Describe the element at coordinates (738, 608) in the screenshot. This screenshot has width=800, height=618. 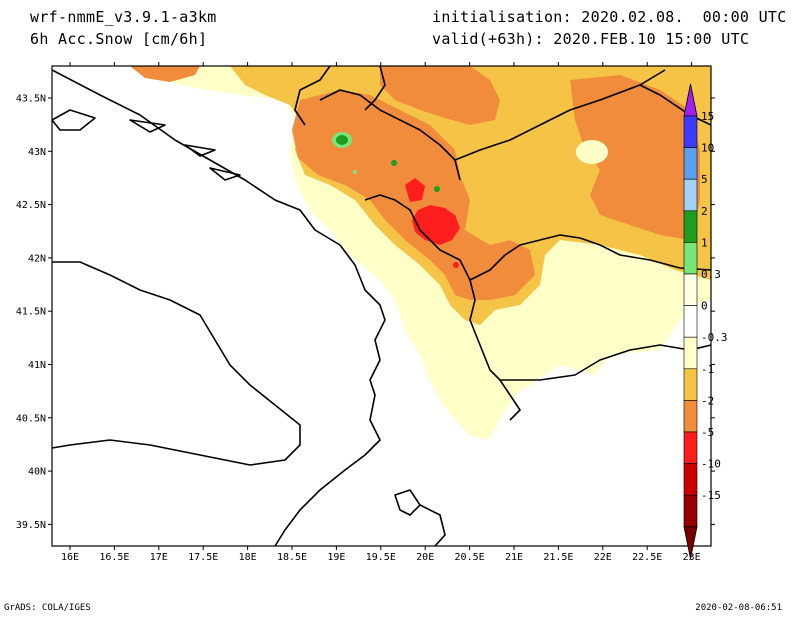
I see `timestamp-label: 2020-02-08-06:51` at that location.